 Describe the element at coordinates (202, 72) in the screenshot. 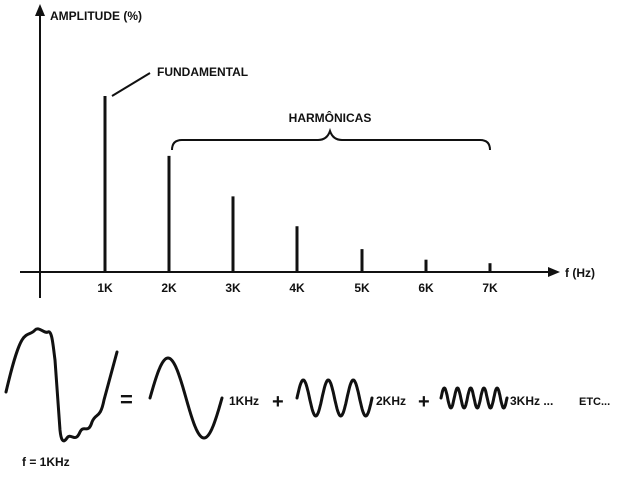

I see `fundamental-label: FUNDAMENTAL` at that location.